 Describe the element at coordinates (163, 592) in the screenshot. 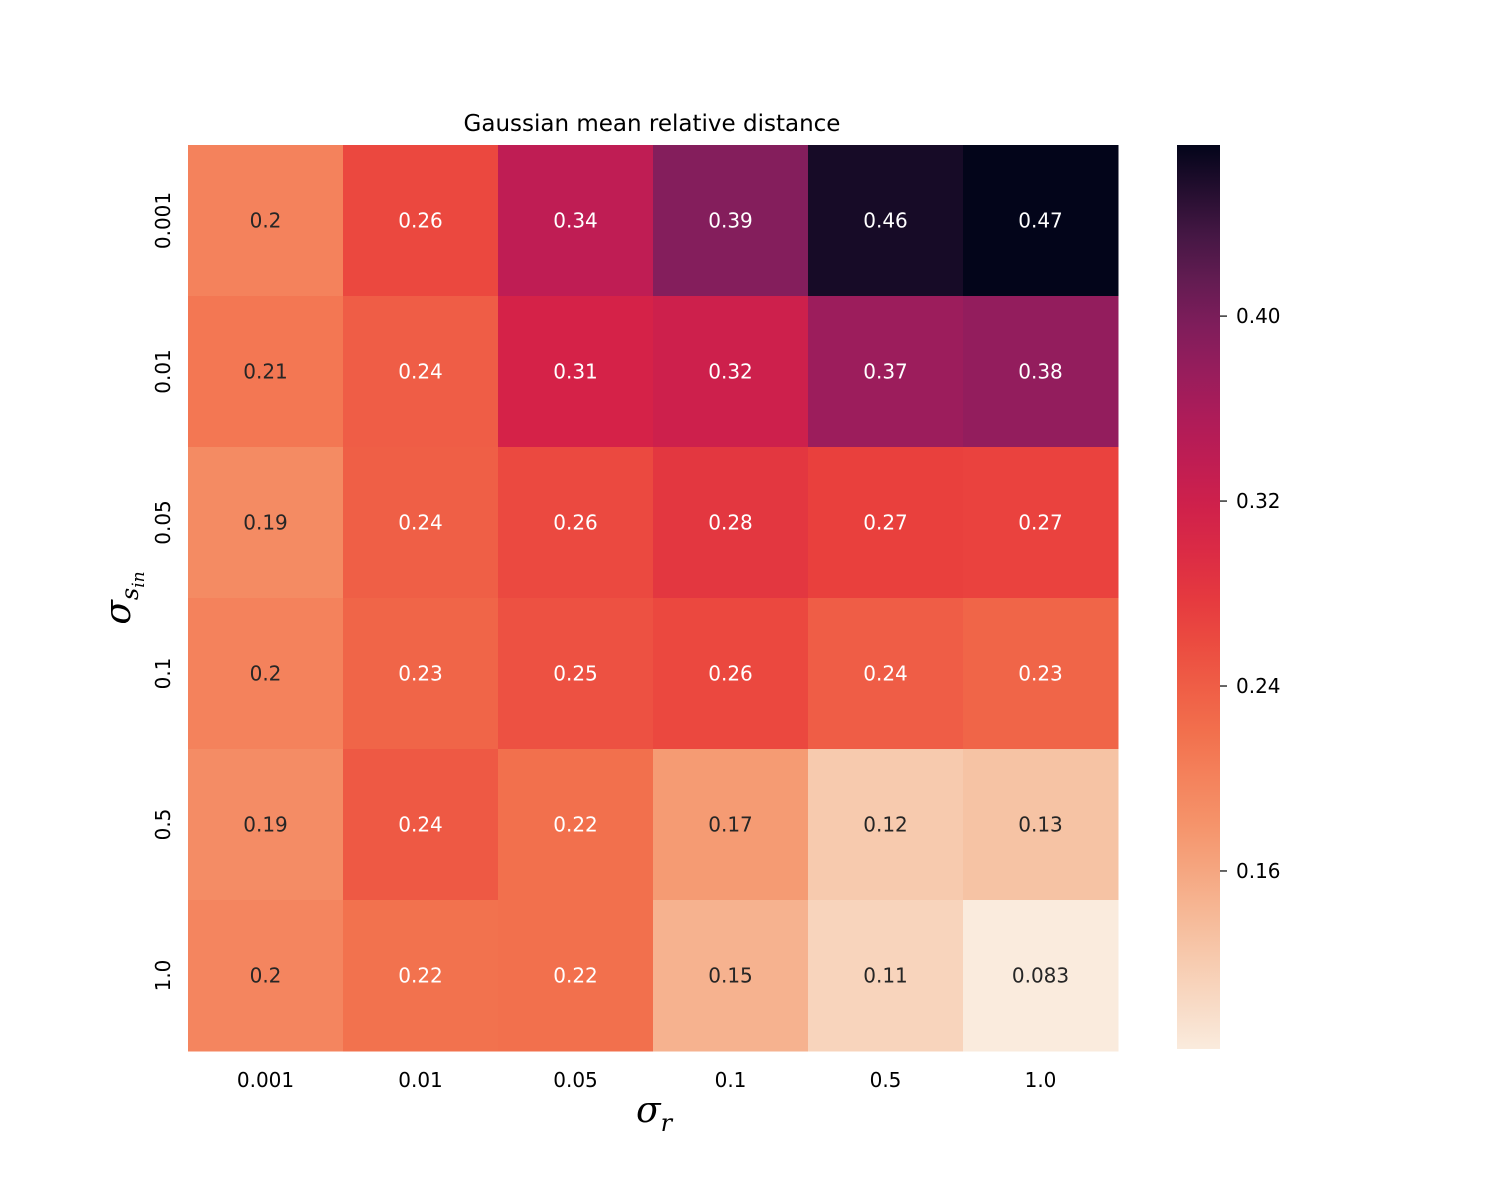

I see `y-tick-labels: 0.001 0.01 0.05 0.1 0.5 1.0` at that location.